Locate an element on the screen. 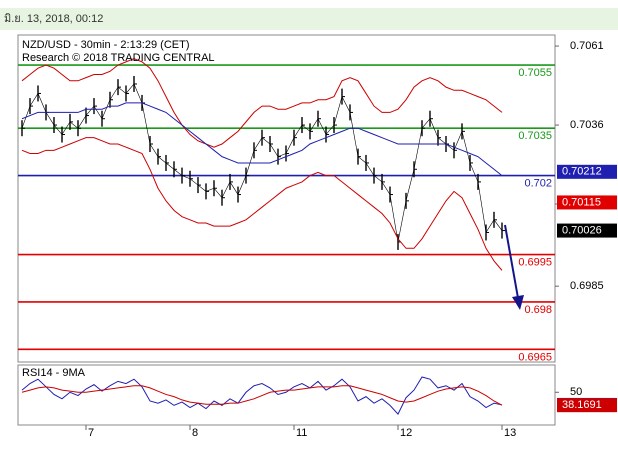 The width and height of the screenshot is (618, 461). rsi-title: RSI14 - 9MA is located at coordinates (54, 373).